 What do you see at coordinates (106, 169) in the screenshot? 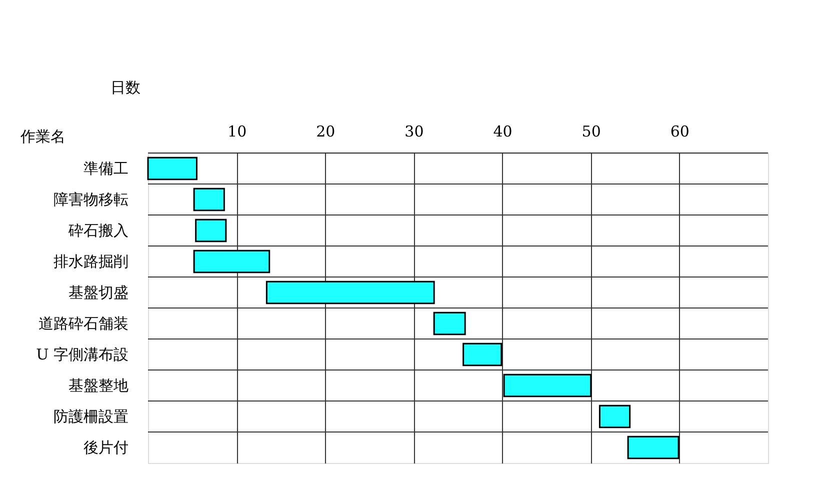
I see `y-tick-label: 準備工` at bounding box center [106, 169].